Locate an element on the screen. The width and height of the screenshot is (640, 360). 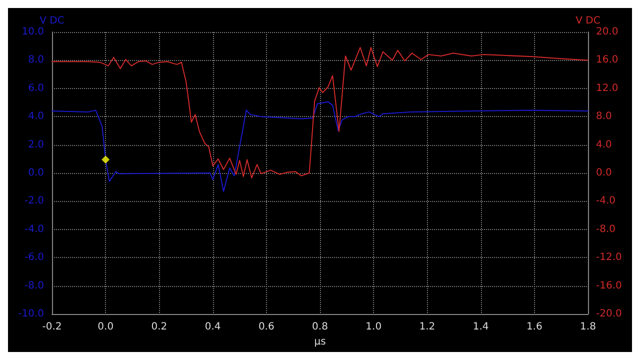
y2-tick-label: -16.0 is located at coordinates (609, 286).